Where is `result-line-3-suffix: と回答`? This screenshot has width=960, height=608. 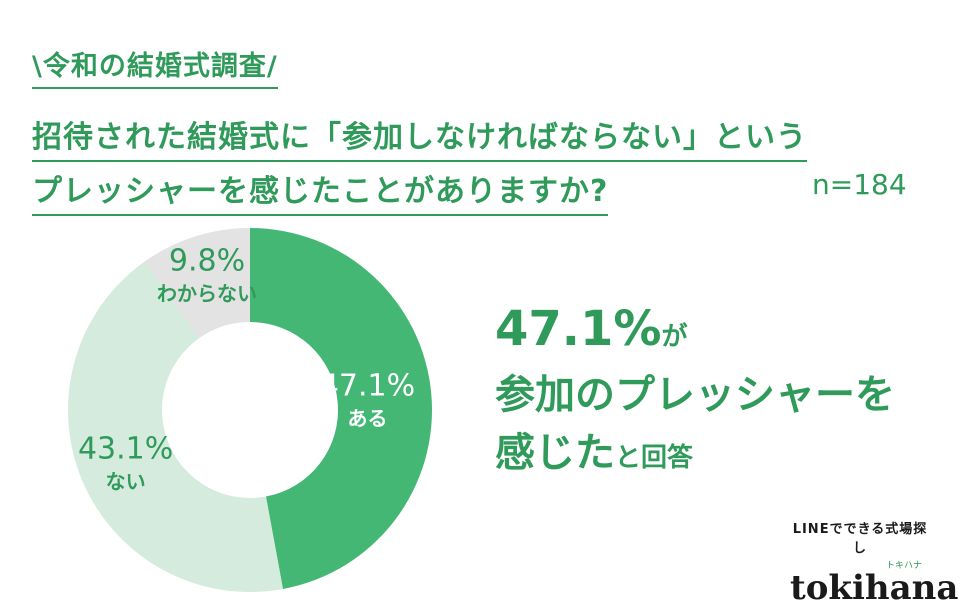 result-line-3-suffix: と回答 is located at coordinates (654, 458).